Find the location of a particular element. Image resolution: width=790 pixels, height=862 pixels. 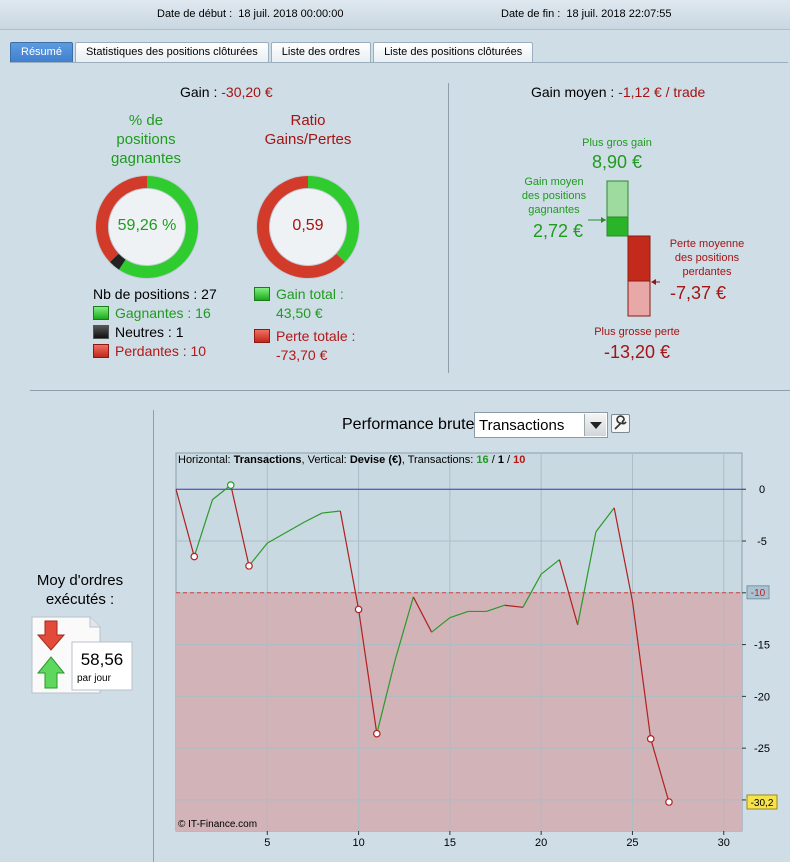

biggest-loss-bar is located at coordinates (639, 298).